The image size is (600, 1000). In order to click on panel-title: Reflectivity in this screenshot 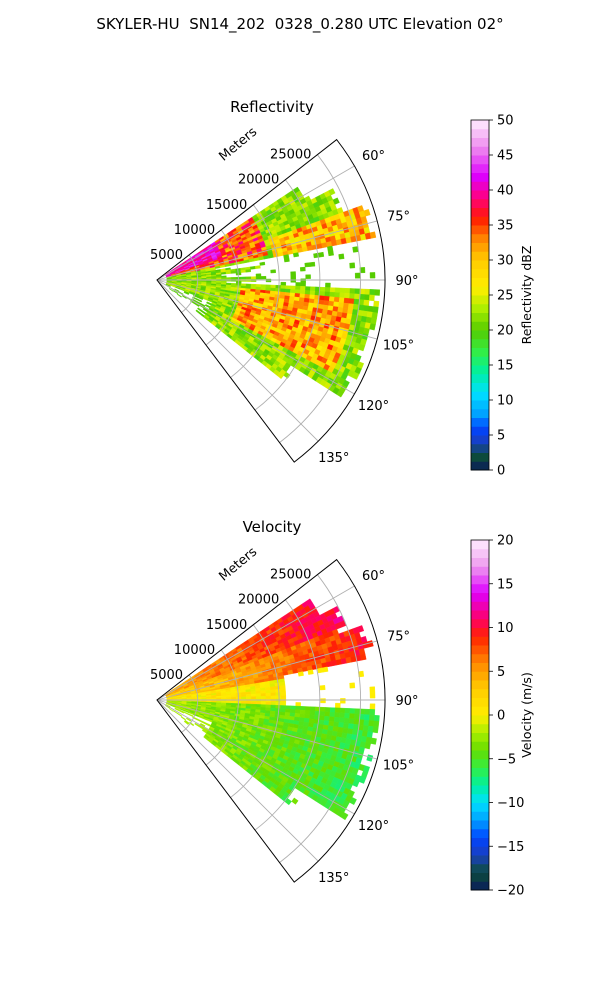, I will do `click(272, 107)`.